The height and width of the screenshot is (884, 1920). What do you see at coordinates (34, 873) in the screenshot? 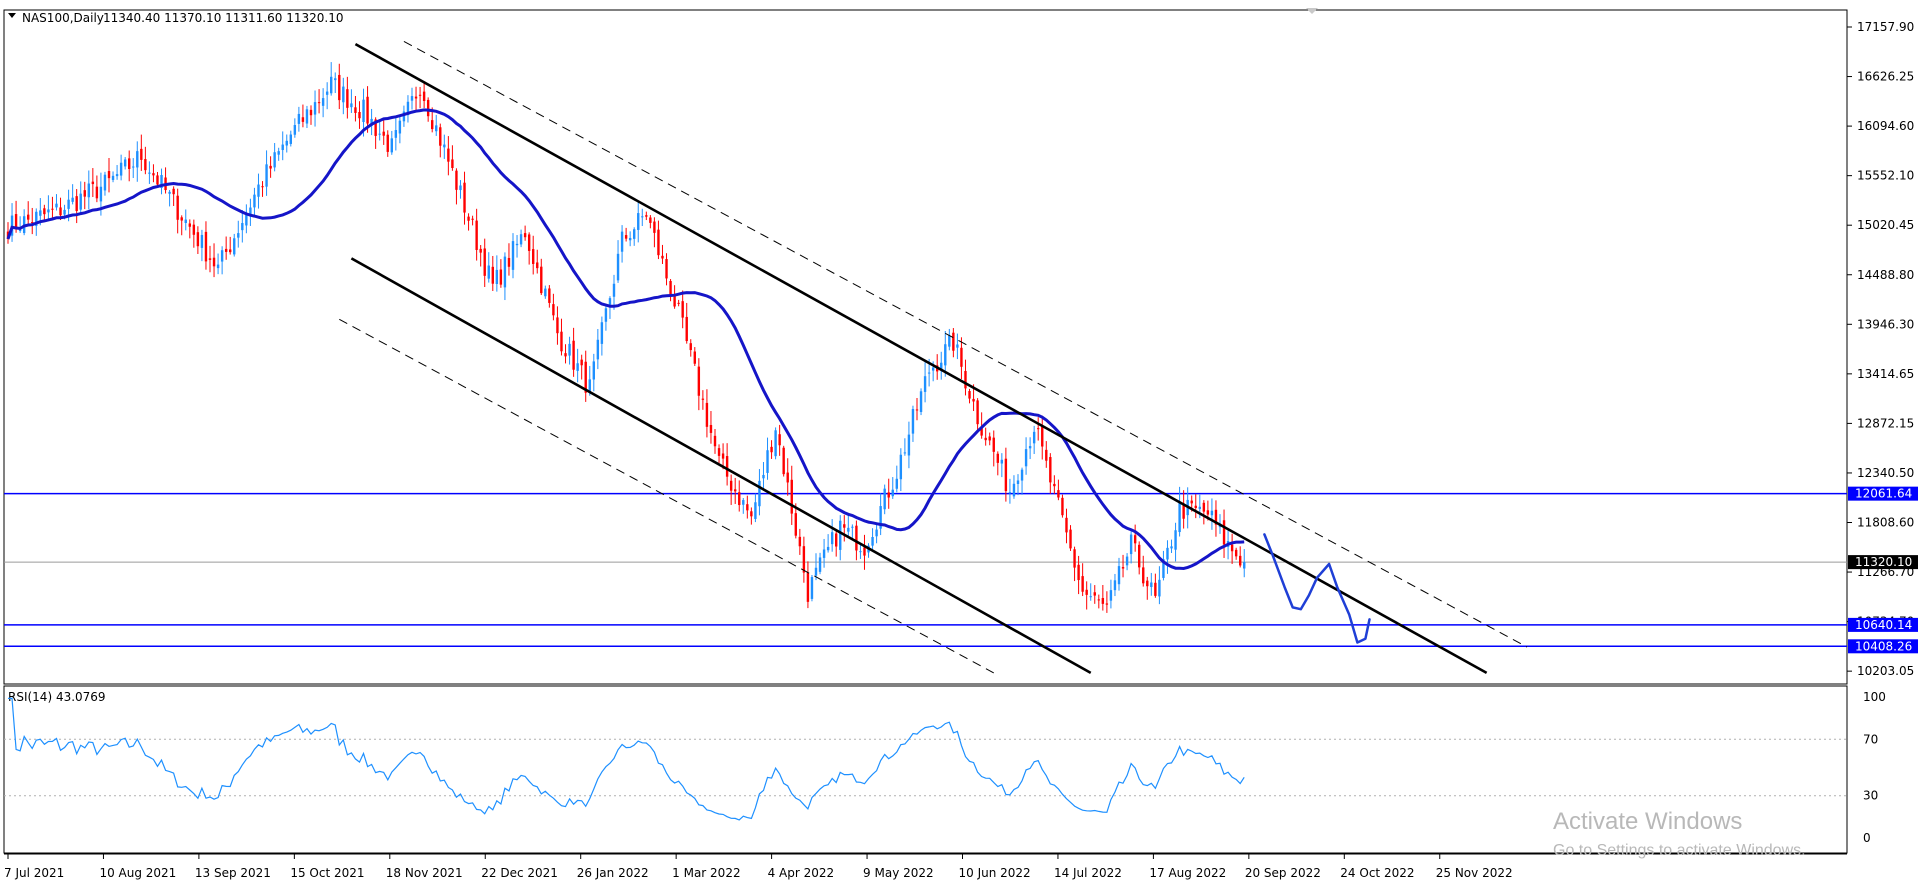
I see `date-tick-label: 7 Jul 2021` at bounding box center [34, 873].